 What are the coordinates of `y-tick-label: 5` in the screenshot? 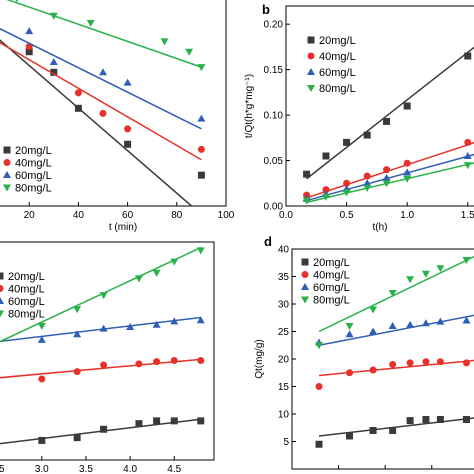 It's located at (286, 442).